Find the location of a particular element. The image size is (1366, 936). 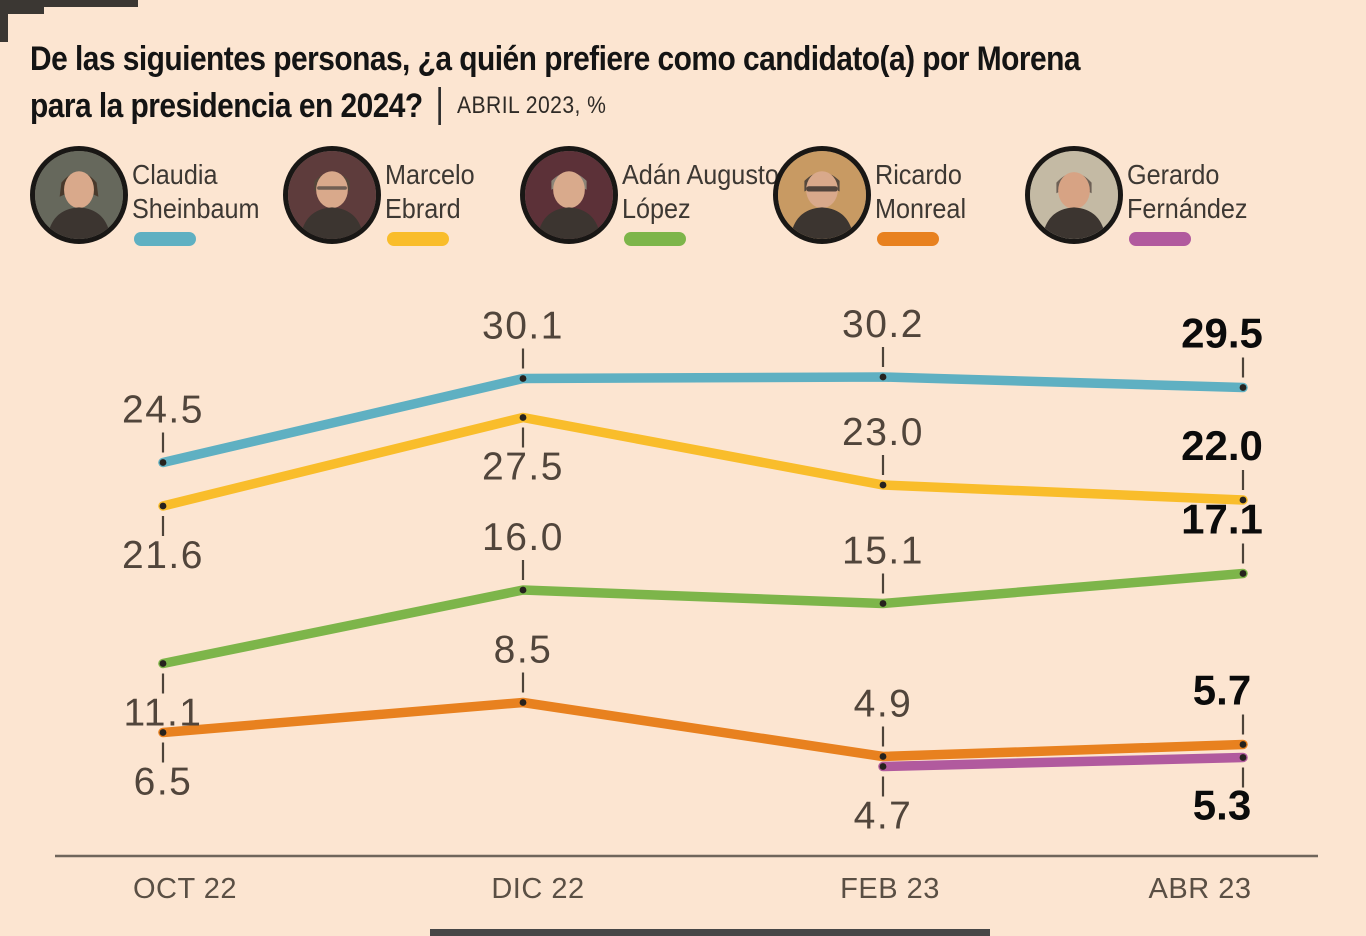

value-label-claudia-sheinbaum: 30.1 is located at coordinates (523, 326).